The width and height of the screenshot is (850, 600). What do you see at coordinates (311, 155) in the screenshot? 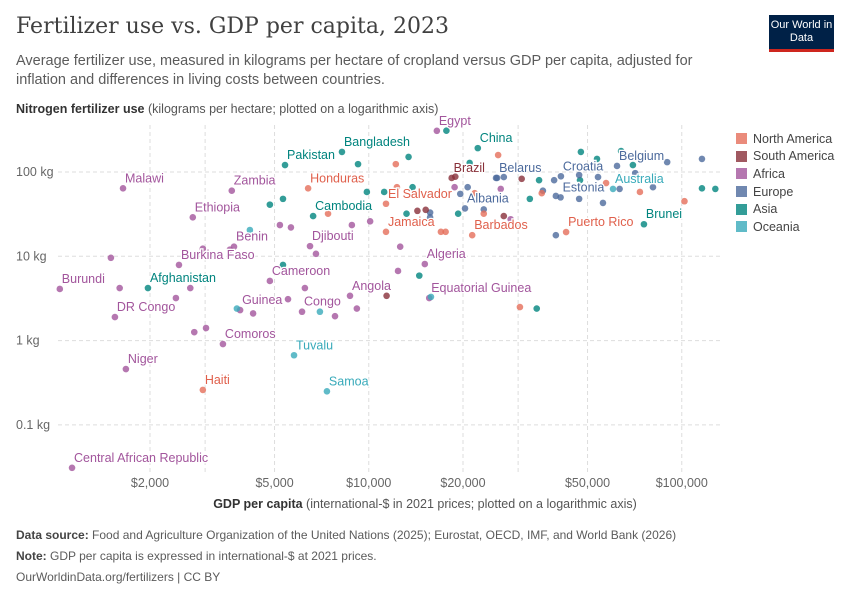
I see `point-label: Pakistan` at bounding box center [311, 155].